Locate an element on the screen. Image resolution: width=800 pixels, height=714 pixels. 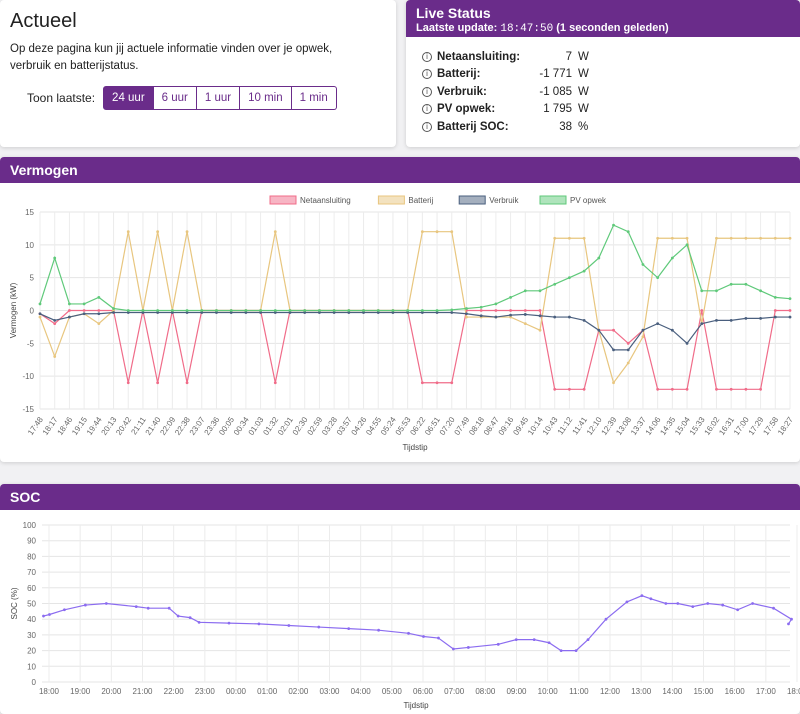
vermogen-title: Vermogen is located at coordinates (400, 170).